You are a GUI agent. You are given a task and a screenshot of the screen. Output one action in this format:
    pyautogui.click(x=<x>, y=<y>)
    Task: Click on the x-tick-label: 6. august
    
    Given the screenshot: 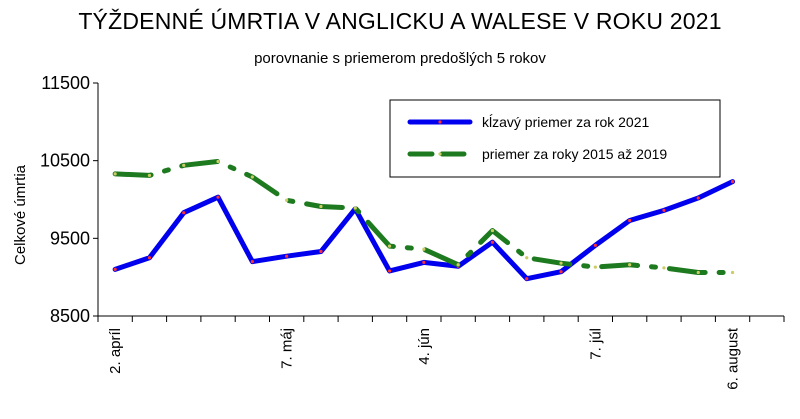 What is the action you would take?
    pyautogui.click(x=733, y=358)
    